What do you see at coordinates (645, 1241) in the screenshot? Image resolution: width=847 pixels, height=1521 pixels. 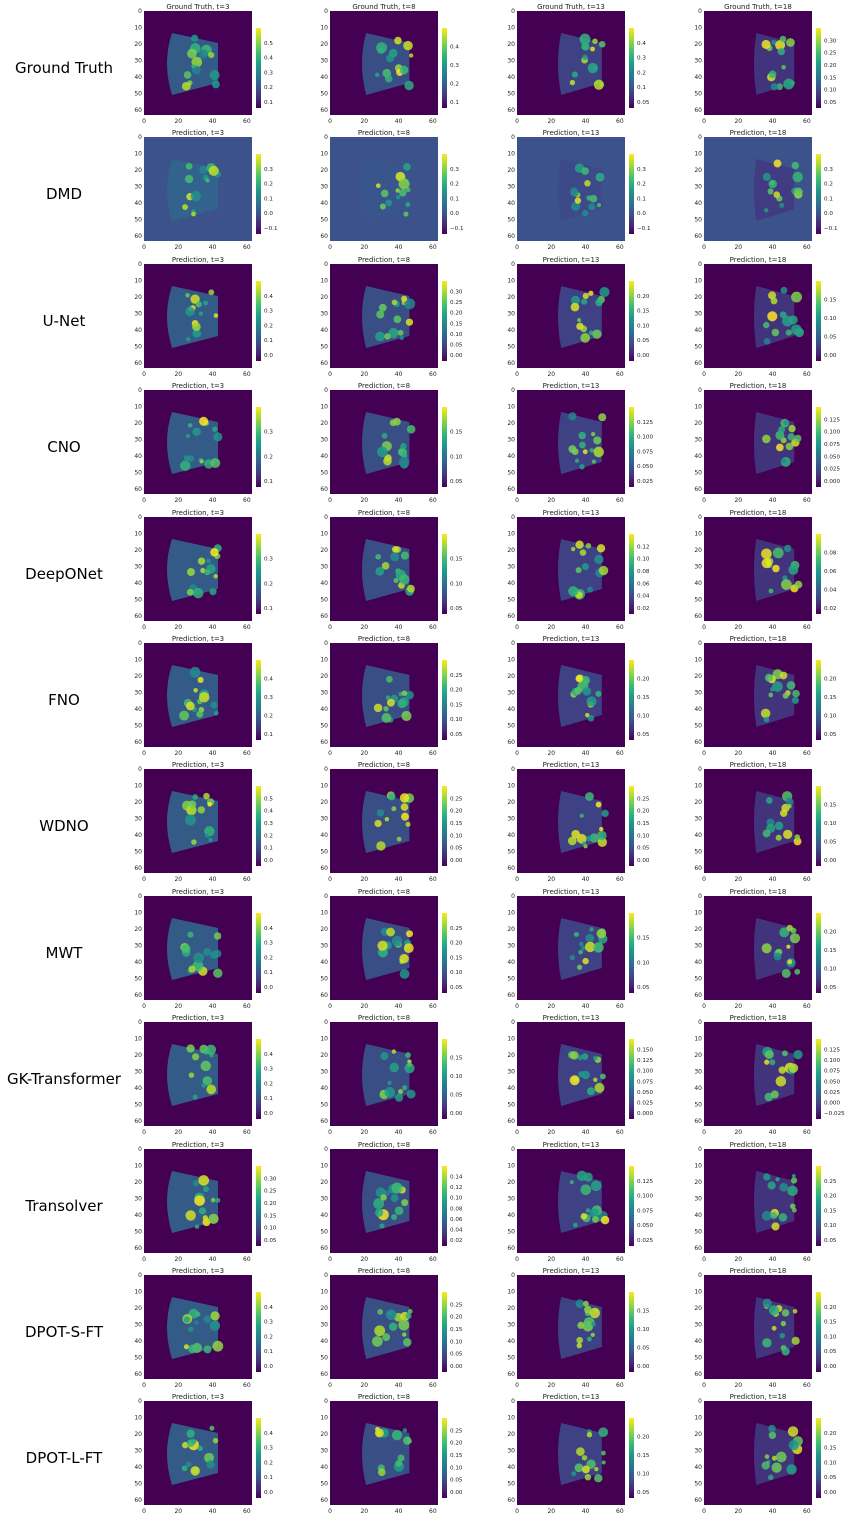 I see `colorbar-tick-label: 0.025` at bounding box center [645, 1241].